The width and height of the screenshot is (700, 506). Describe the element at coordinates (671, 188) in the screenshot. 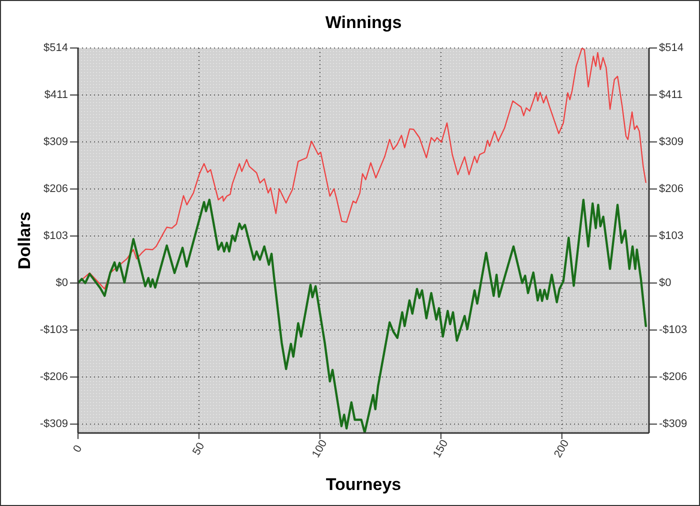

I see `y2-tick-label: $206` at that location.